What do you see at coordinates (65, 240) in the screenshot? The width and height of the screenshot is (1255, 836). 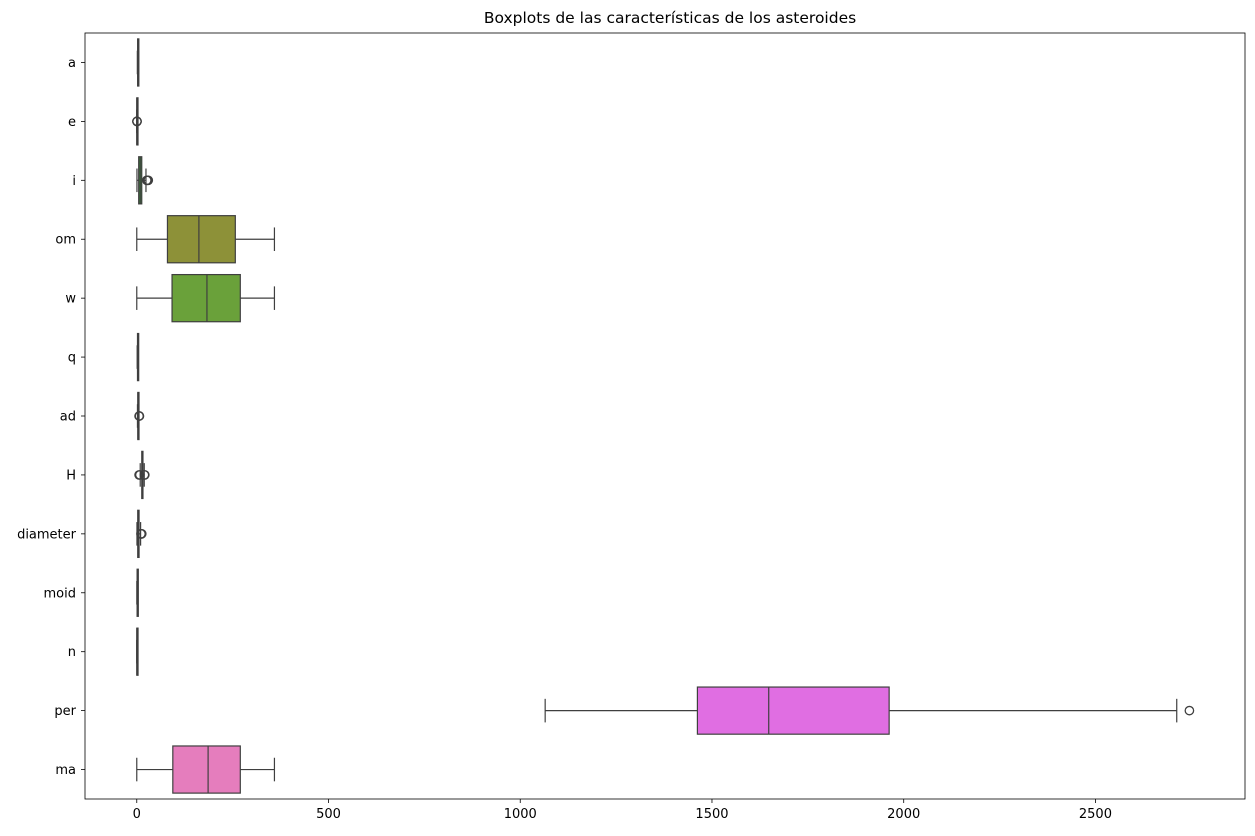 I see `y-tick-label: om` at bounding box center [65, 240].